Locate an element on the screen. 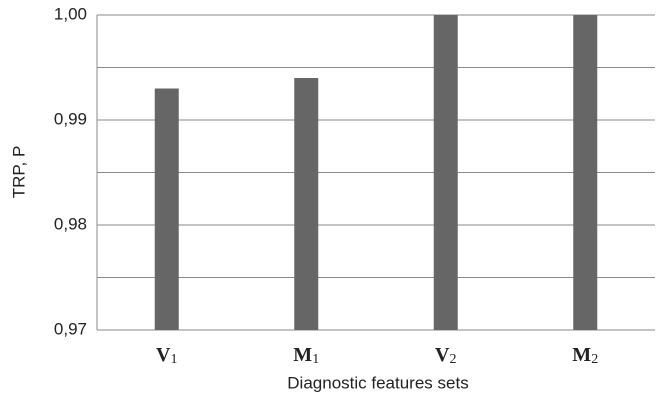 Image resolution: width=661 pixels, height=403 pixels. x-axis-label: Diagnostic features sets is located at coordinates (377, 382).